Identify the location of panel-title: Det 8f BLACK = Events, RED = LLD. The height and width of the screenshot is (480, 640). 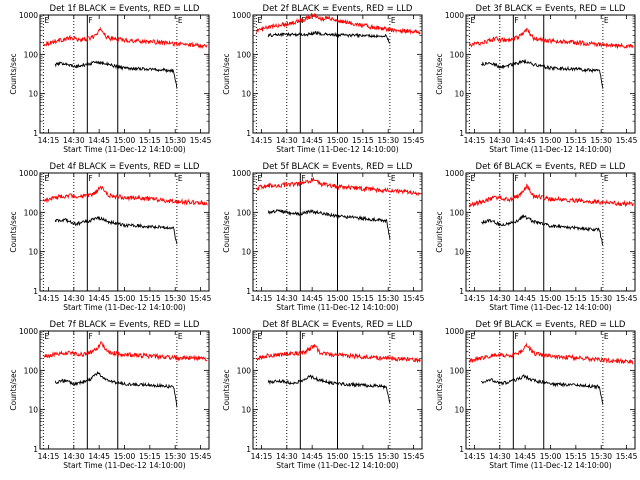
(338, 325).